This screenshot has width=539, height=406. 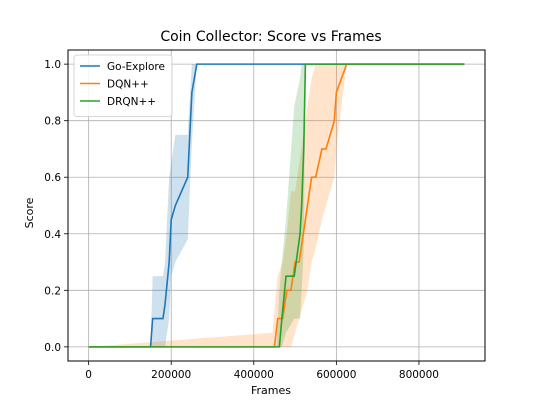 I want to click on y-tick-label: 0.0, so click(x=52, y=348).